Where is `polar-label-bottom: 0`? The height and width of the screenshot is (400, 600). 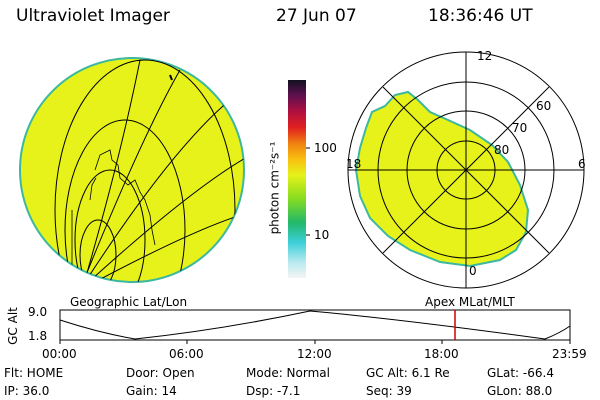 polar-label-bottom: 0 is located at coordinates (473, 271).